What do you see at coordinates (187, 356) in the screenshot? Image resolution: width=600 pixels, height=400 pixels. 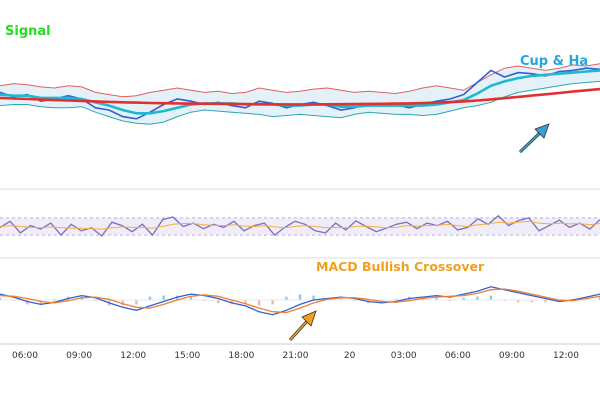 I see `x-tick-label: 15:00` at bounding box center [187, 356].